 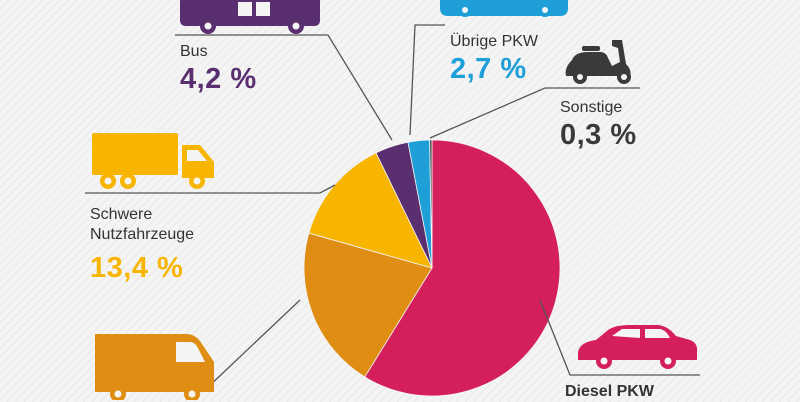 What do you see at coordinates (488, 69) in the screenshot?
I see `label-uebrige-pkw-value: 2,7 %` at bounding box center [488, 69].